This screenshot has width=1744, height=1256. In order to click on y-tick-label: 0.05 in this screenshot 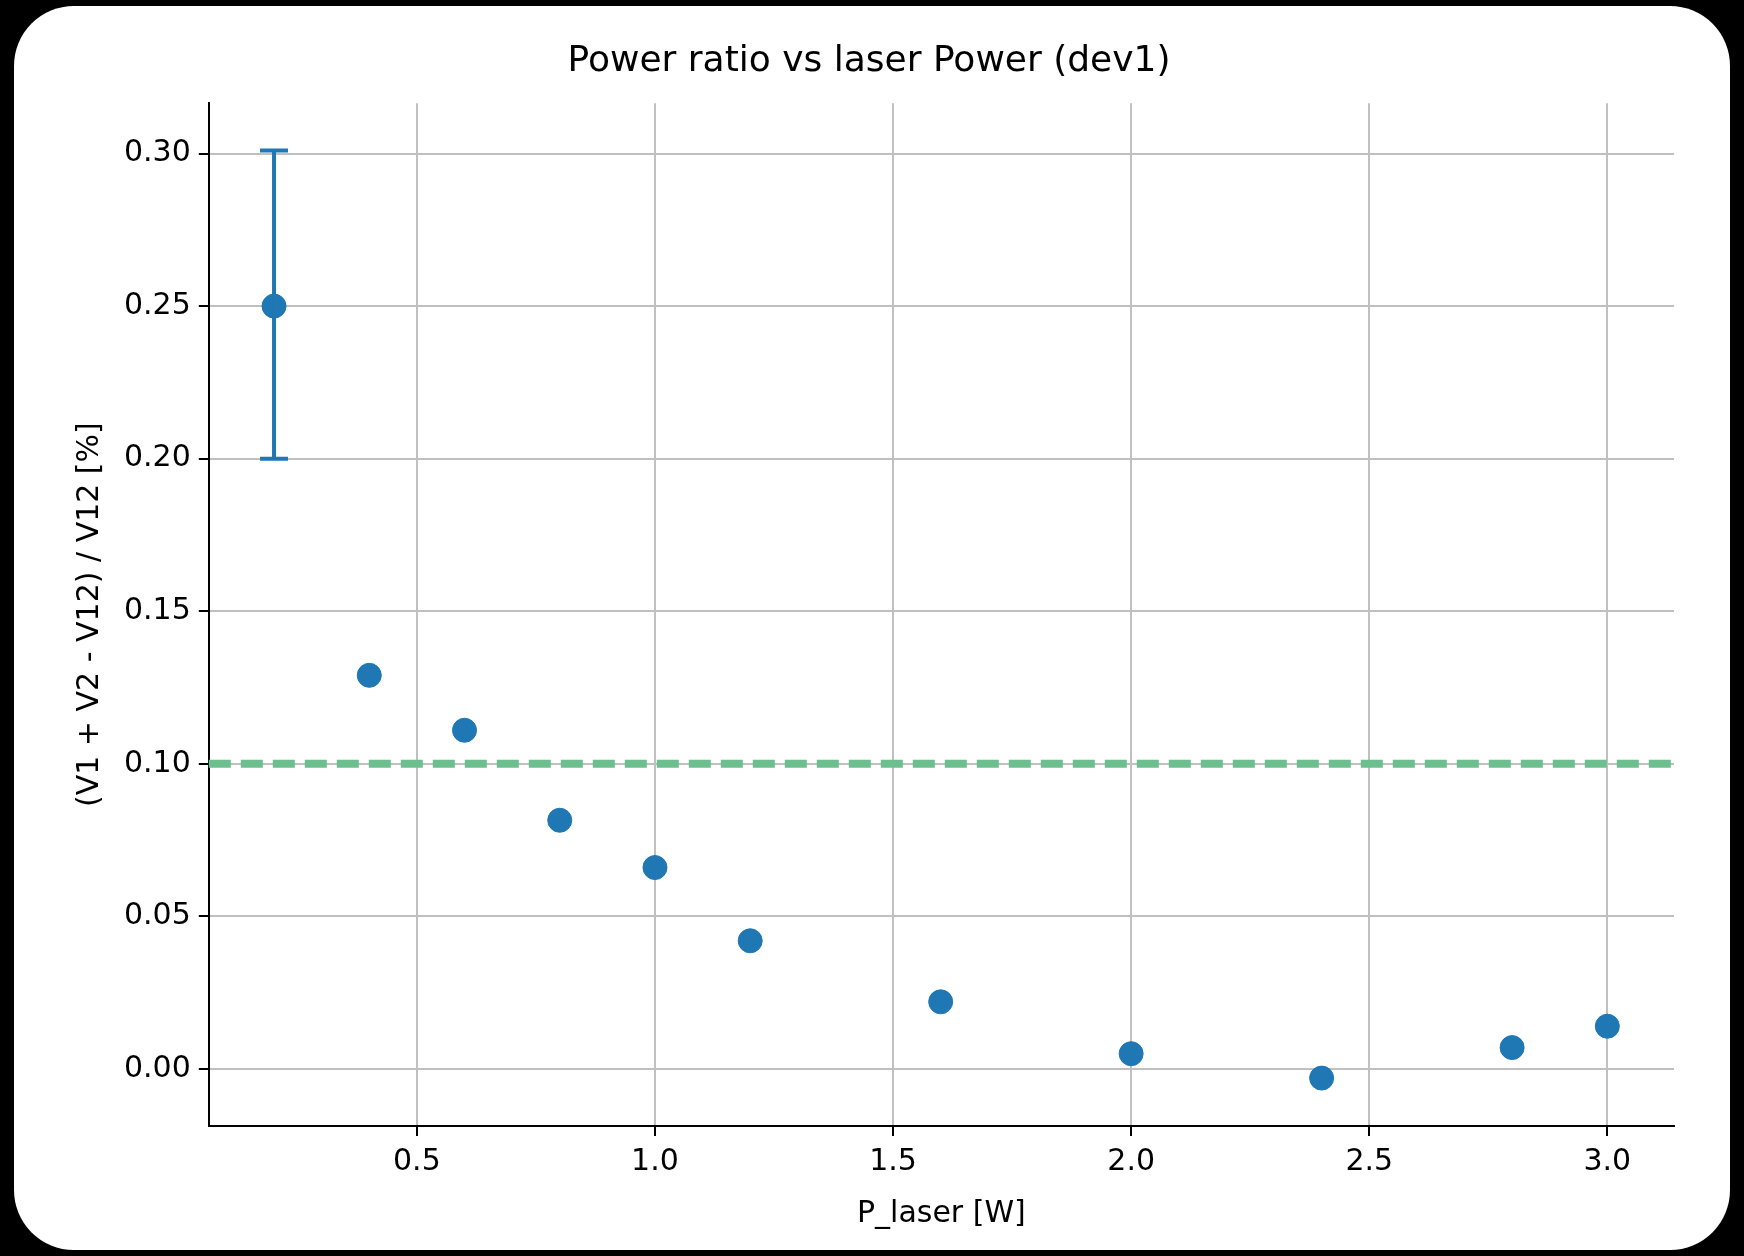, I will do `click(157, 914)`.